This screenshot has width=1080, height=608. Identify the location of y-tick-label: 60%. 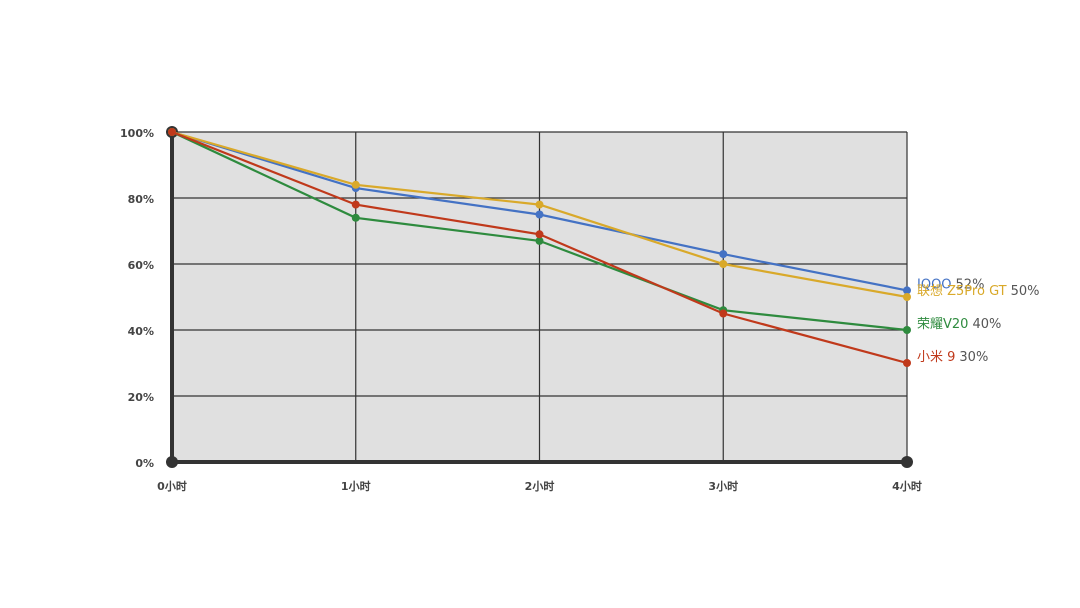
(141, 265).